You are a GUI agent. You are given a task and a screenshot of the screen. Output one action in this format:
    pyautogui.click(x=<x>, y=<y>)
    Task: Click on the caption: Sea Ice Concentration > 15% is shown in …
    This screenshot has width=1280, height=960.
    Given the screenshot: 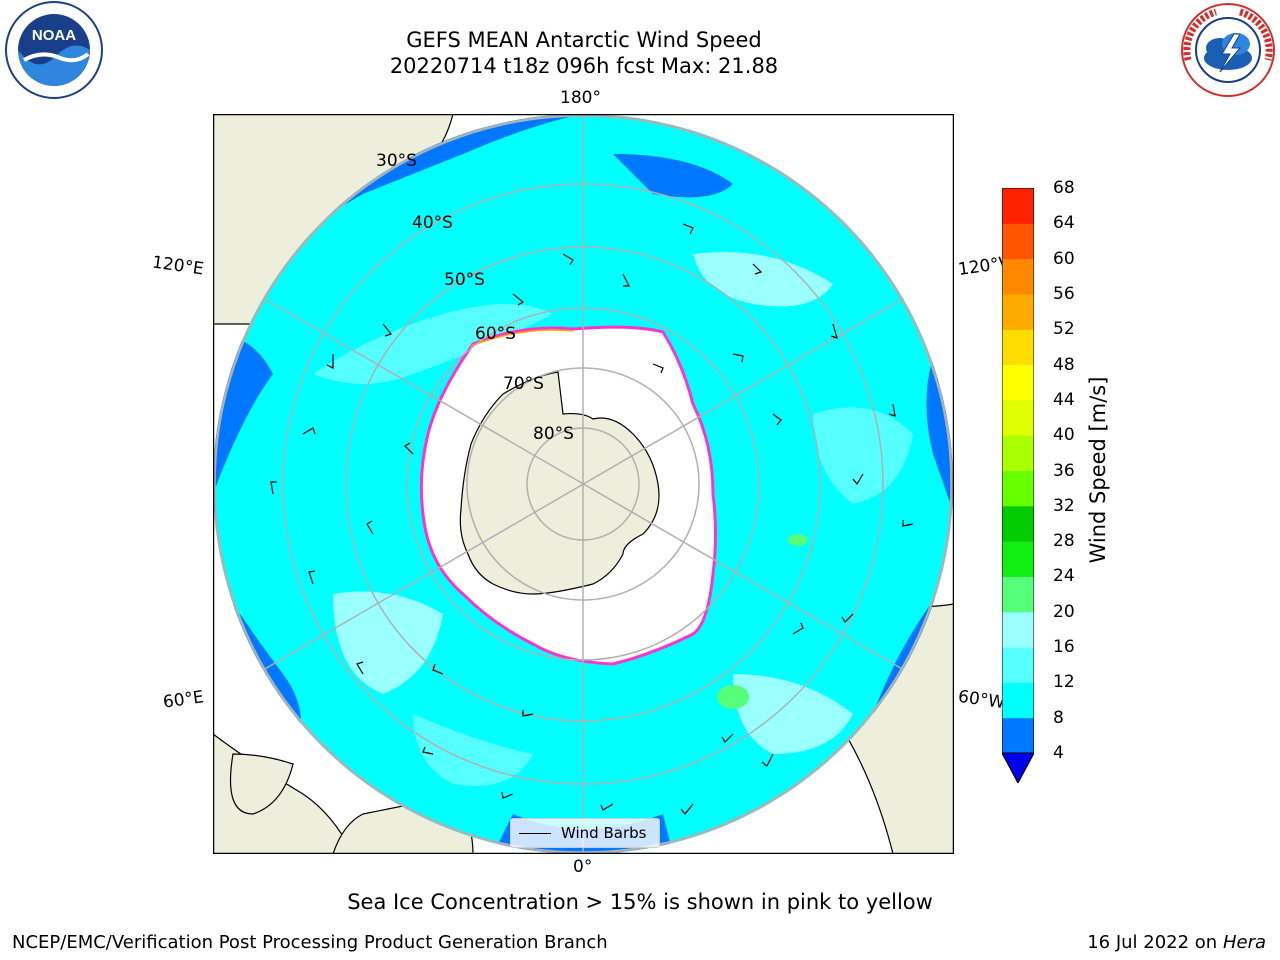 What is the action you would take?
    pyautogui.click(x=640, y=902)
    